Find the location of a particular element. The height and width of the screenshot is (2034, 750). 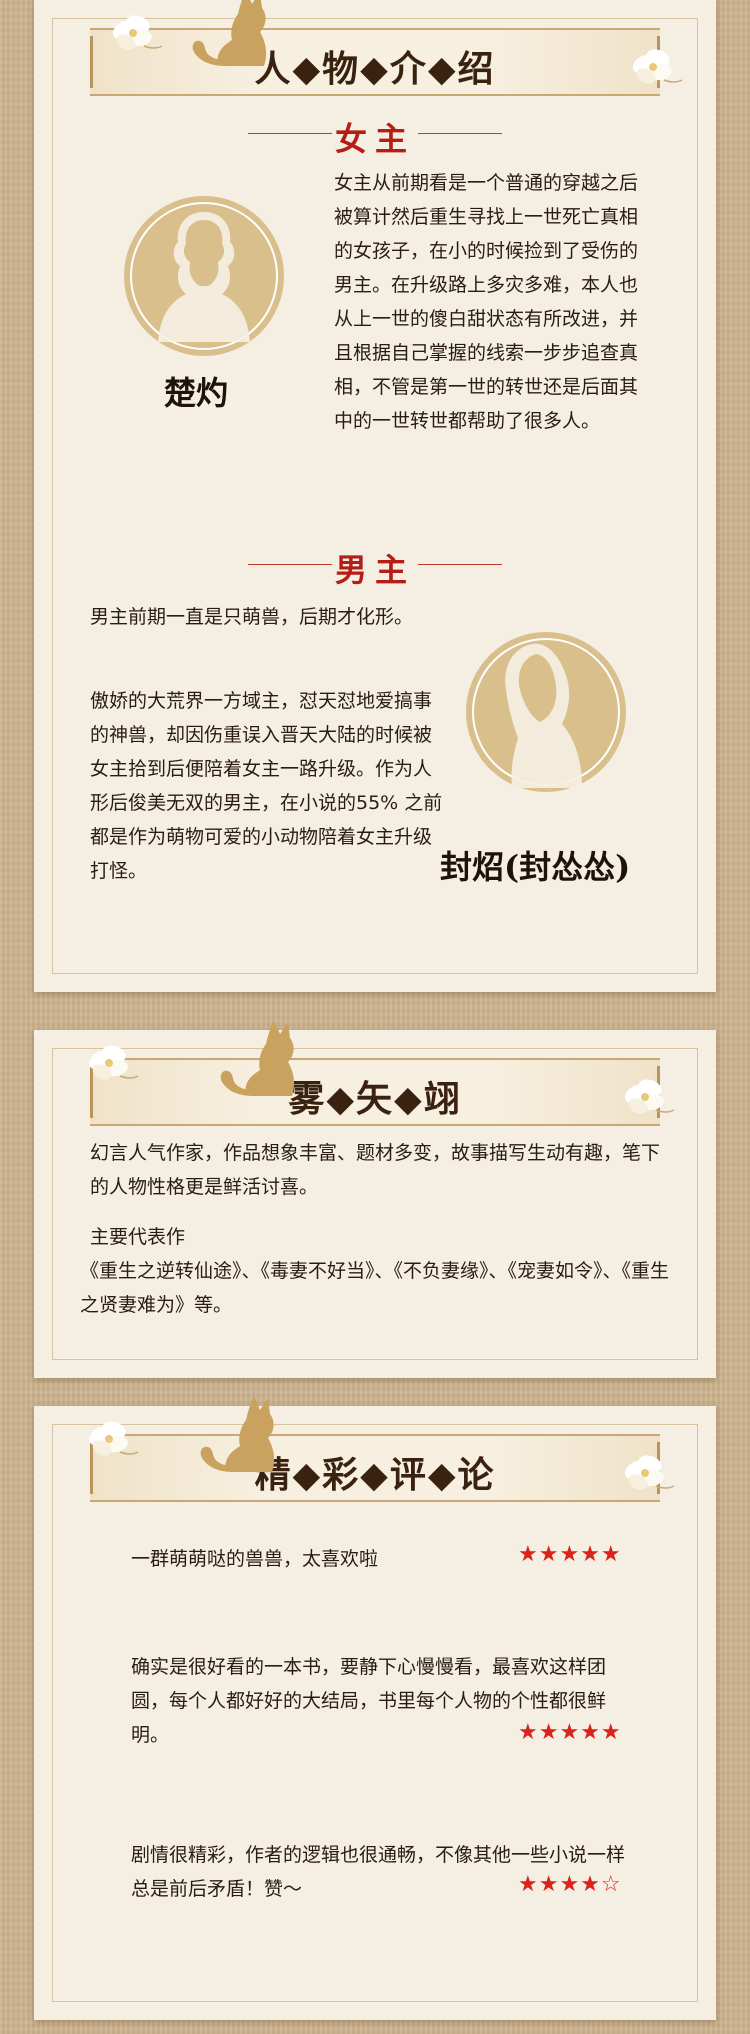

female-lead-heading: 女主 is located at coordinates (374, 139).